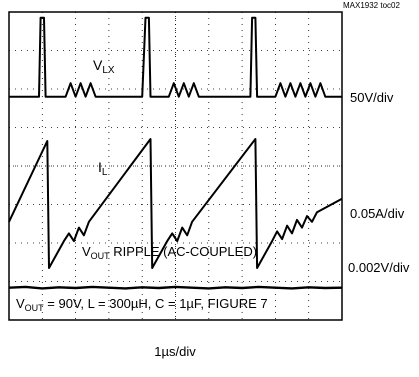 The height and width of the screenshot is (377, 419). Describe the element at coordinates (377, 213) in the screenshot. I see `scale-label-il: 0.05A/div` at that location.